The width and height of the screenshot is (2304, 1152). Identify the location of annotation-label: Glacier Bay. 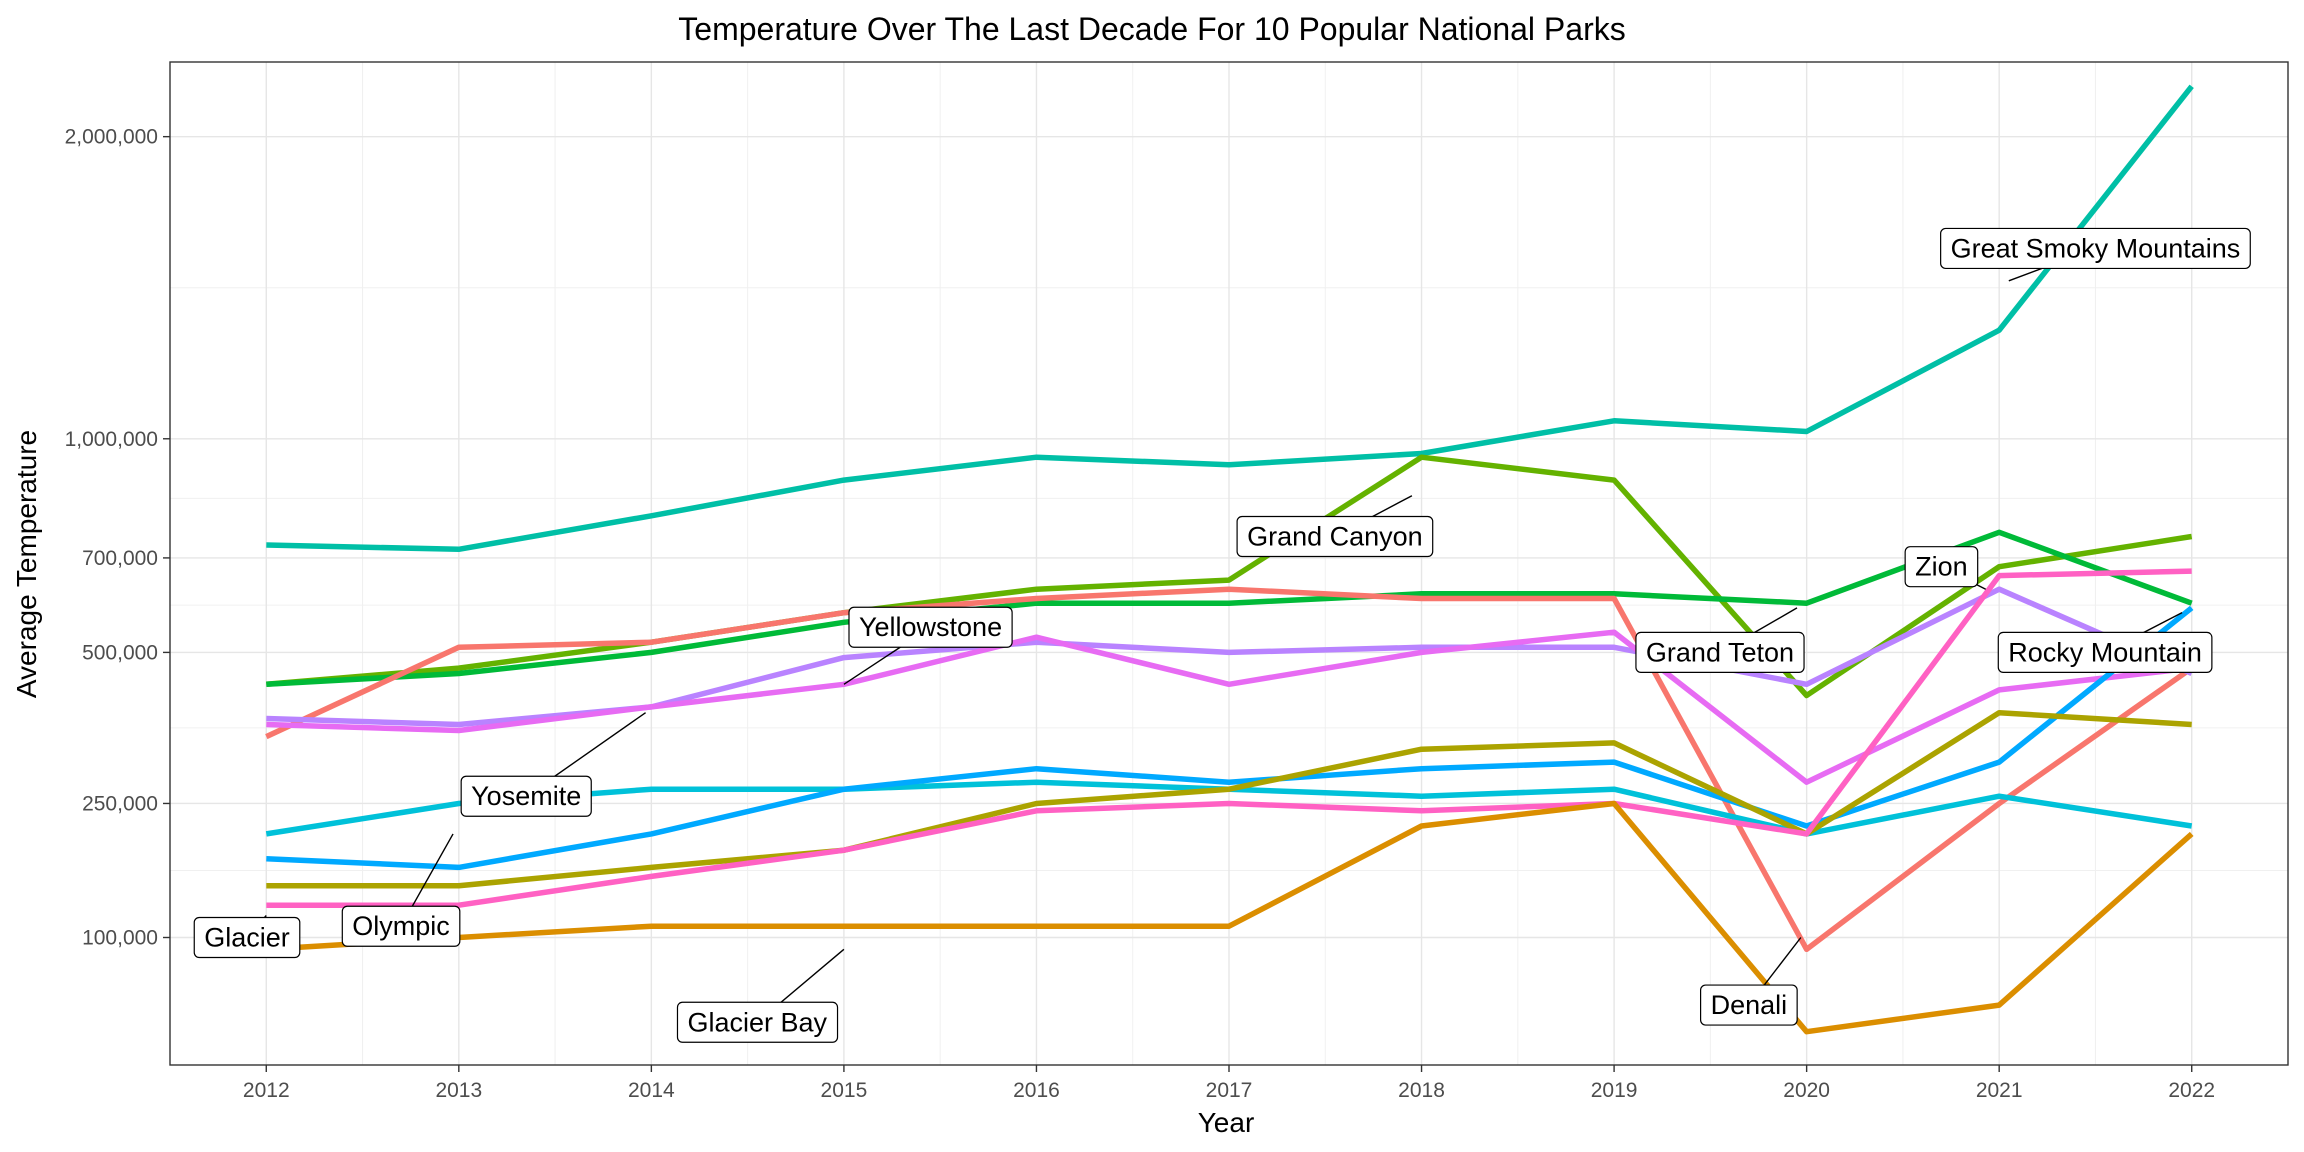
(757, 1022).